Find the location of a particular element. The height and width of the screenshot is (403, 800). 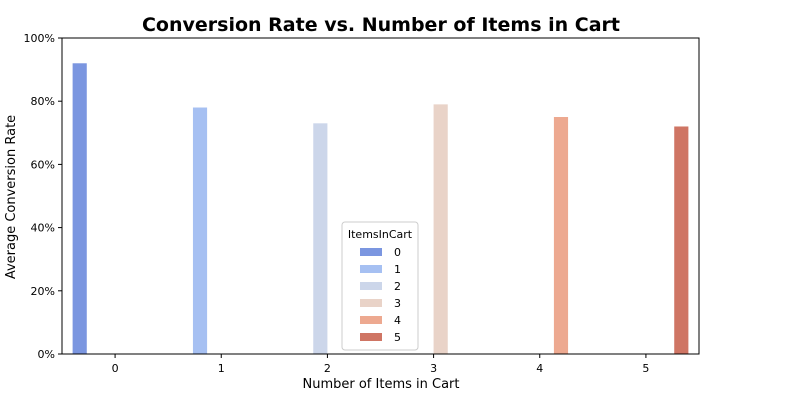

x-axis-label: Number of Items in Cart is located at coordinates (381, 384).